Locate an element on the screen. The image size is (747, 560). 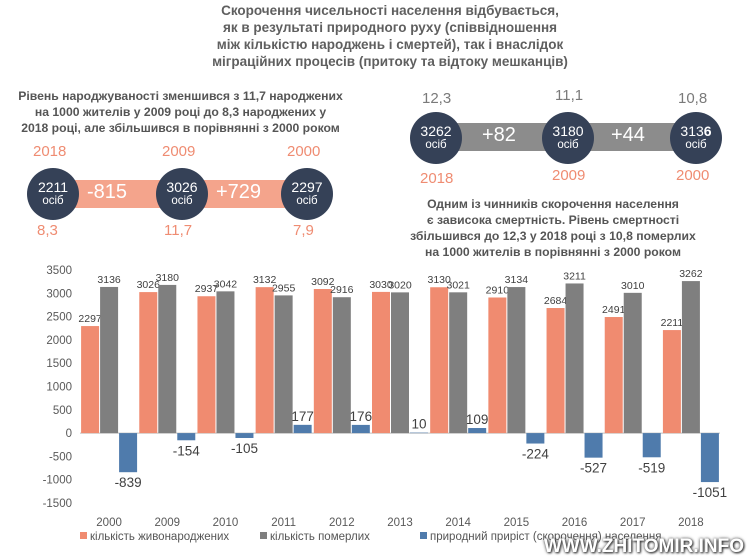
y-tick-label: -500 is located at coordinates (60, 457).